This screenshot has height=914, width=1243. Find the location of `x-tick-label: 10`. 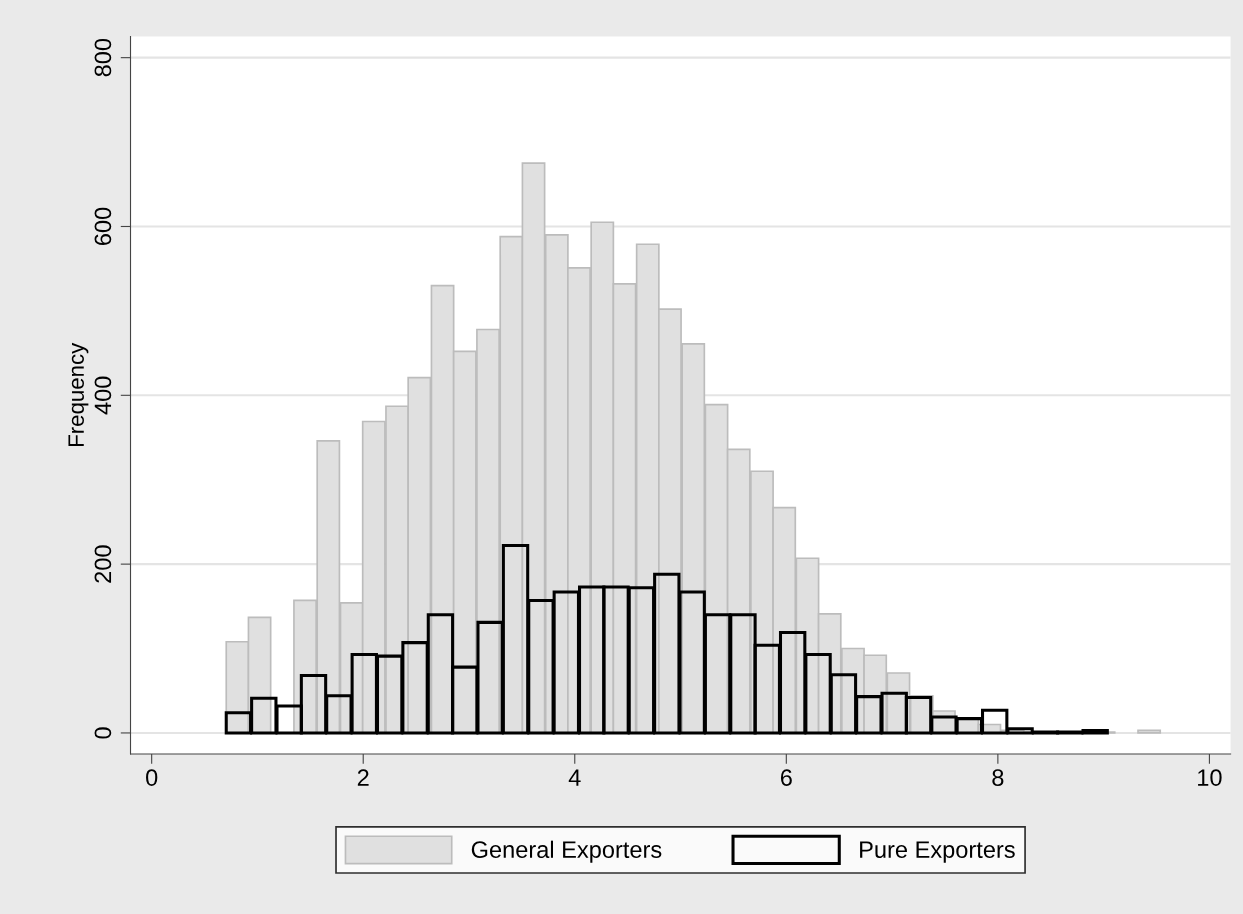

x-tick-label: 10 is located at coordinates (1210, 777).